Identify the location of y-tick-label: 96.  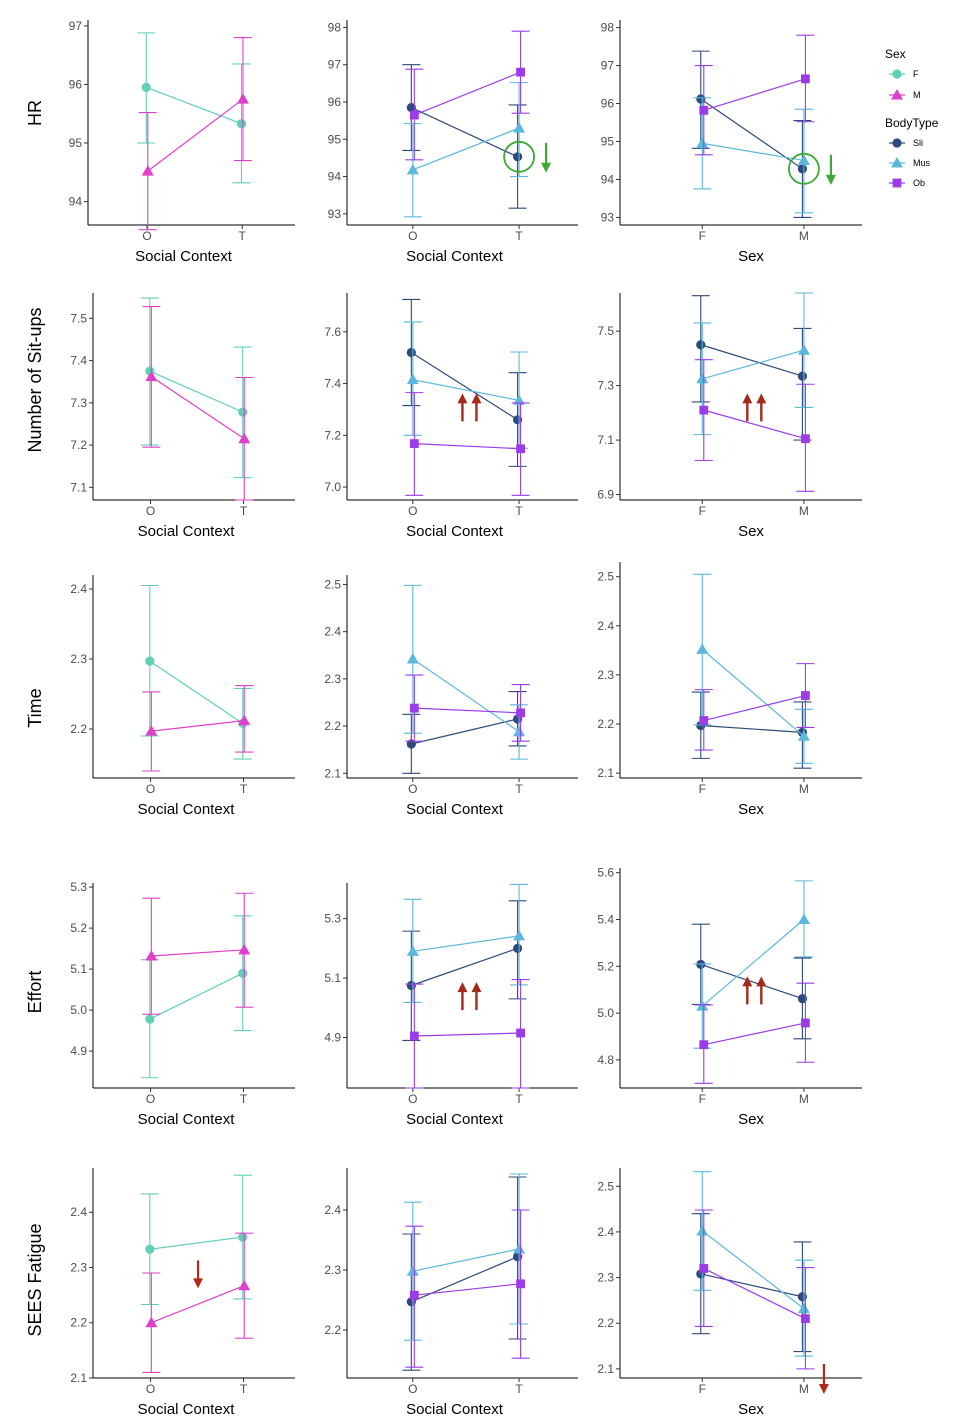
(335, 102).